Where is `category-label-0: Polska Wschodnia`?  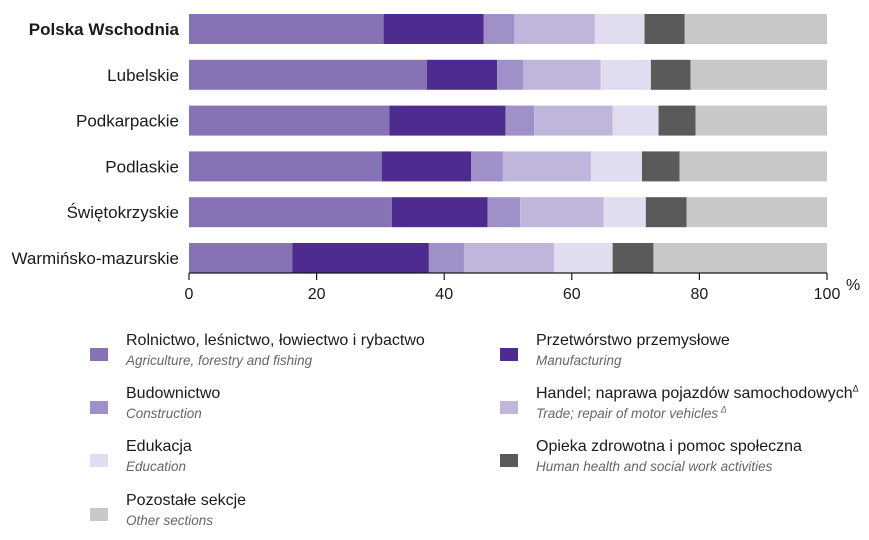
category-label-0: Polska Wschodnia is located at coordinates (104, 29).